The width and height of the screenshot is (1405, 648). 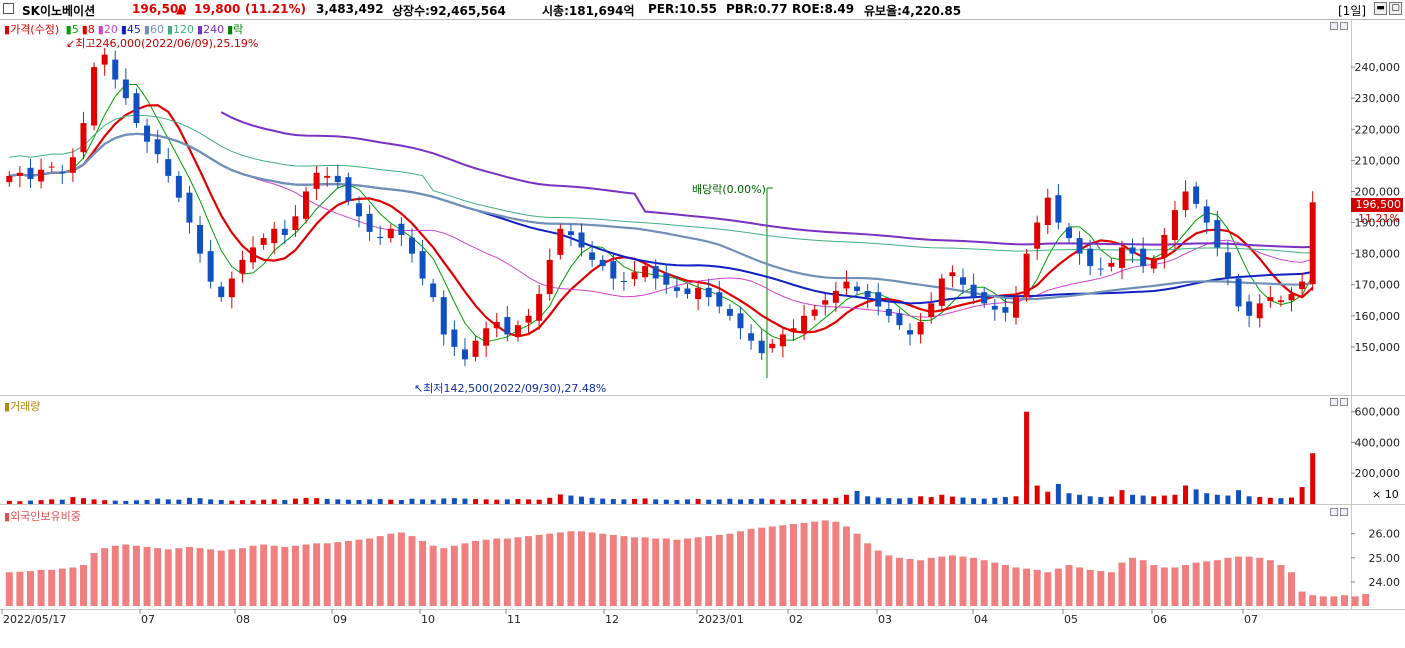 I want to click on x-tick-label: 07, so click(x=1251, y=619).